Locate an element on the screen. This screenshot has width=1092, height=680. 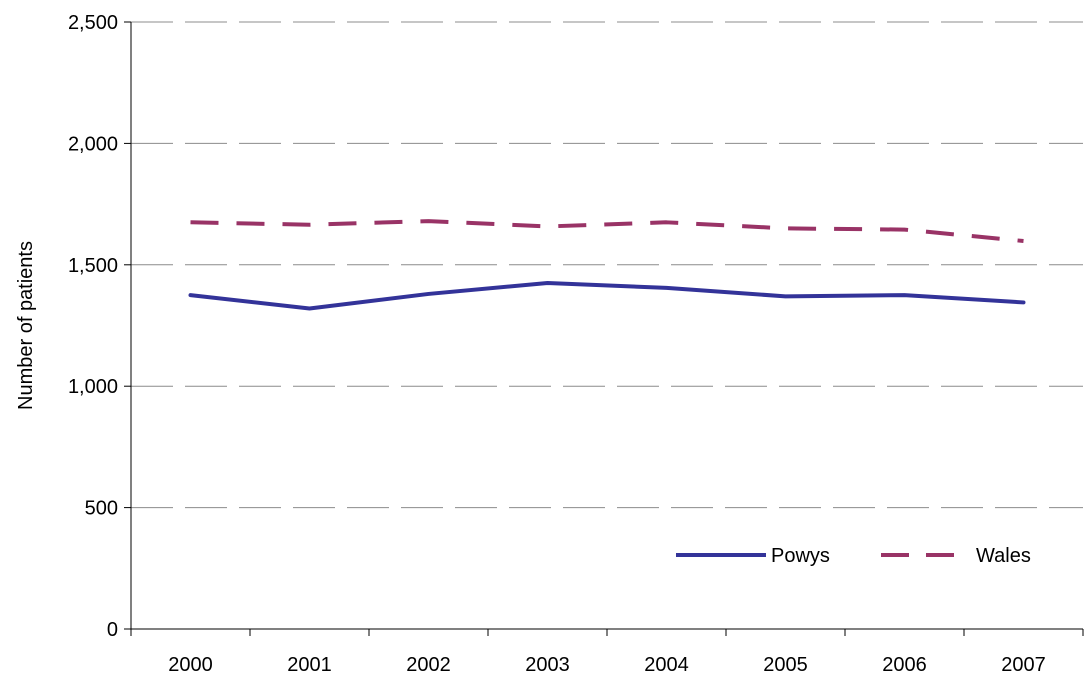
legend-label-powys: Powys is located at coordinates (800, 556).